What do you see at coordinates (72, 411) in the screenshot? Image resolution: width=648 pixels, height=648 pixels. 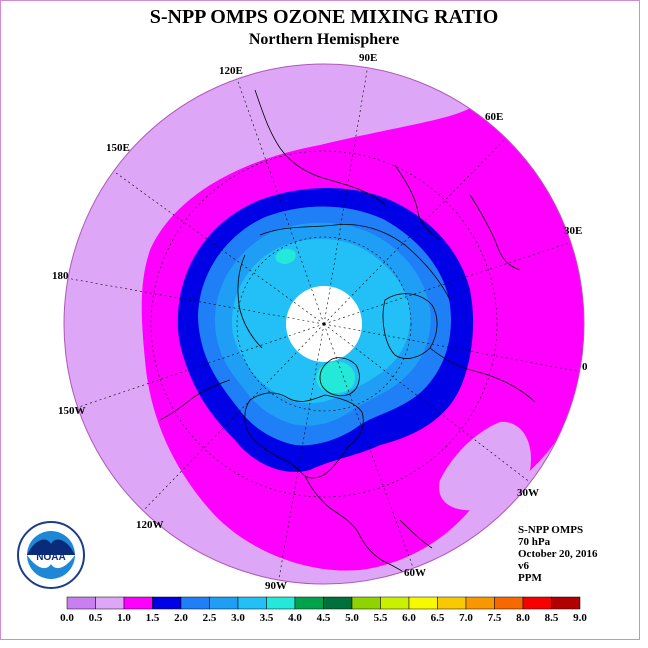 I see `lon-label: 150W` at bounding box center [72, 411].